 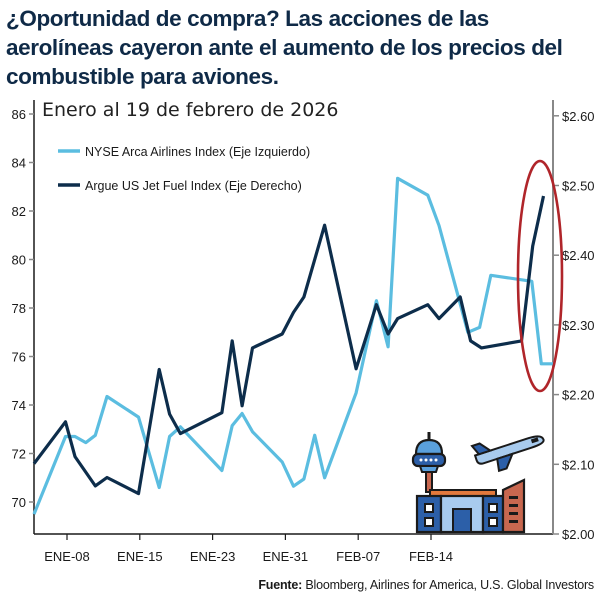 What do you see at coordinates (578, 464) in the screenshot?
I see `y-right-tick-label: $2.10` at bounding box center [578, 464].